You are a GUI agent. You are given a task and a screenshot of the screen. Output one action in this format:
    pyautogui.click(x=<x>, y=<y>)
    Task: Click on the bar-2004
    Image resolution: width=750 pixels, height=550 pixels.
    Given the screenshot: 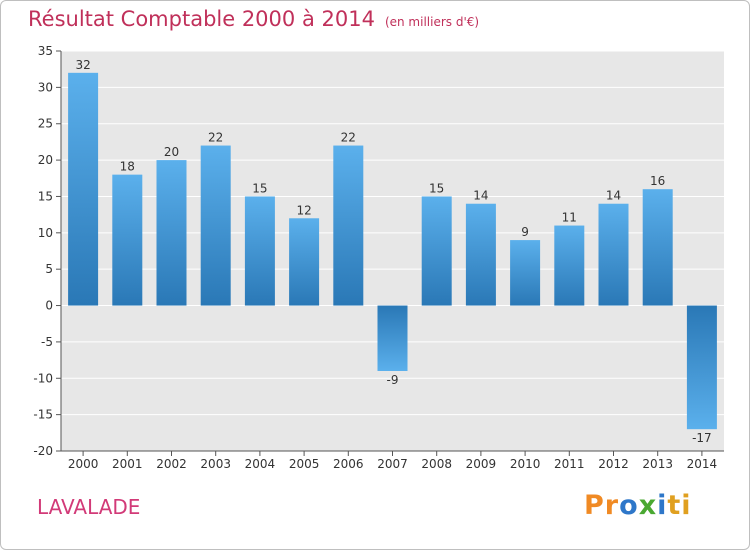 What is the action you would take?
    pyautogui.click(x=259, y=251)
    